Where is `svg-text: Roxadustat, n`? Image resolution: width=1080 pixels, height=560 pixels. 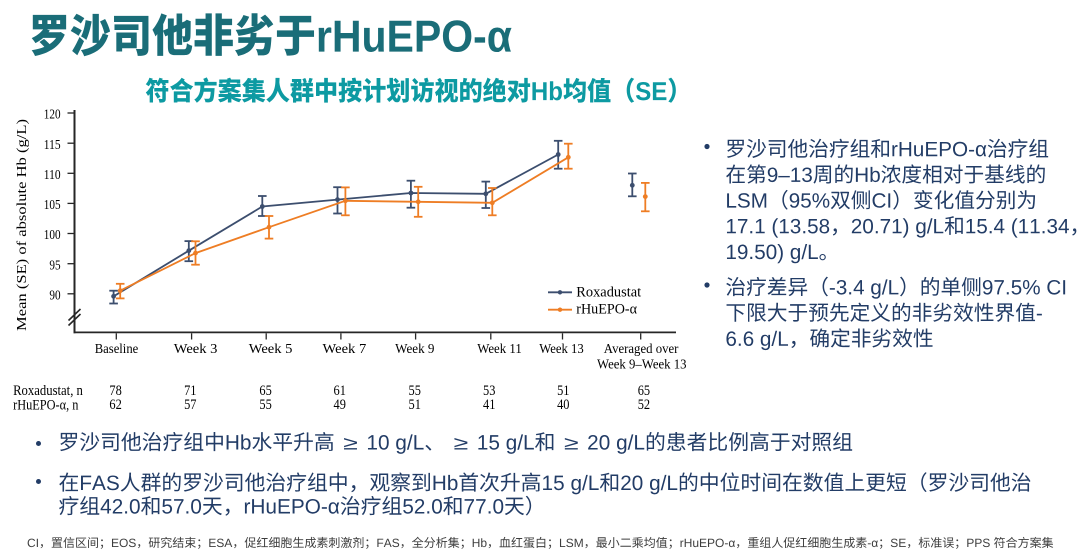 svg-text: Roxadustat, n is located at coordinates (48, 391).